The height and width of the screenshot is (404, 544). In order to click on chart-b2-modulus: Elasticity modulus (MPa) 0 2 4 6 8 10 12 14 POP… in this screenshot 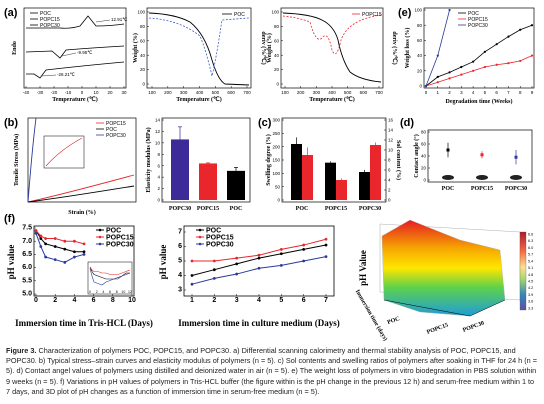, I will do `click(198, 164)`.